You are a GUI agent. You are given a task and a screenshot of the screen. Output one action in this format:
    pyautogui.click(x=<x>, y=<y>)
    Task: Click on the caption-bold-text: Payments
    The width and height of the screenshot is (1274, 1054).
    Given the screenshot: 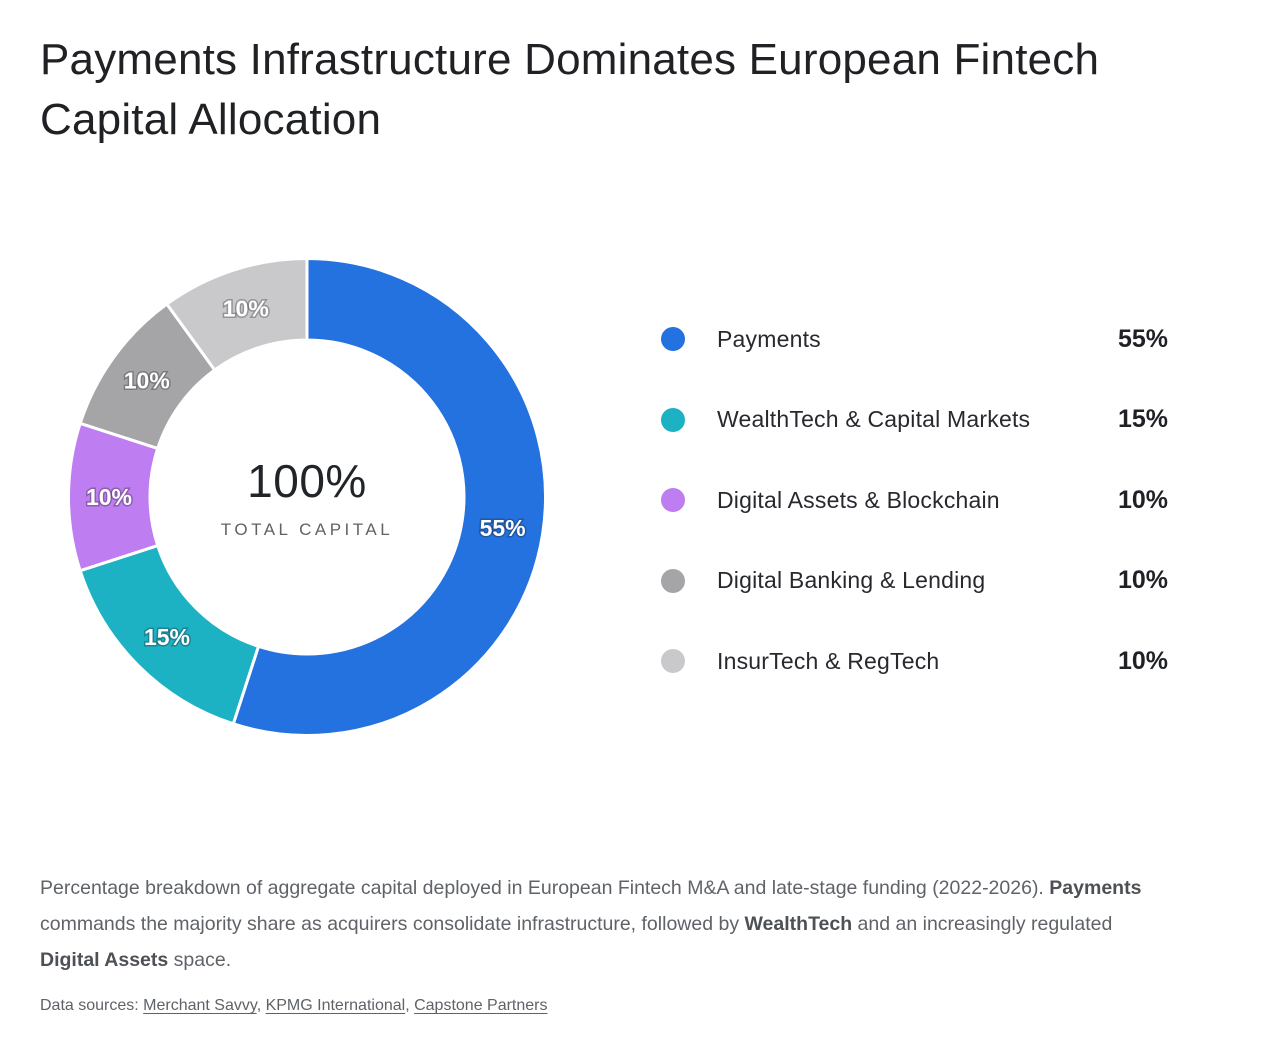 What is the action you would take?
    pyautogui.click(x=1095, y=888)
    